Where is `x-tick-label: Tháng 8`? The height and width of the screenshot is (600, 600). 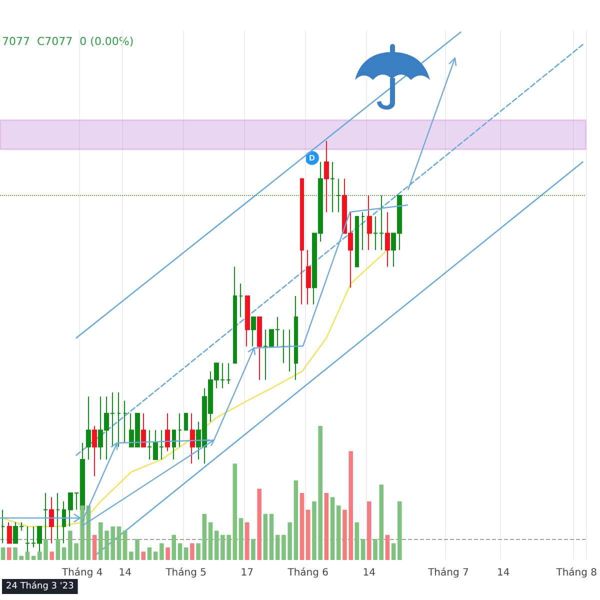
x-tick-label: Tháng 8 is located at coordinates (576, 573).